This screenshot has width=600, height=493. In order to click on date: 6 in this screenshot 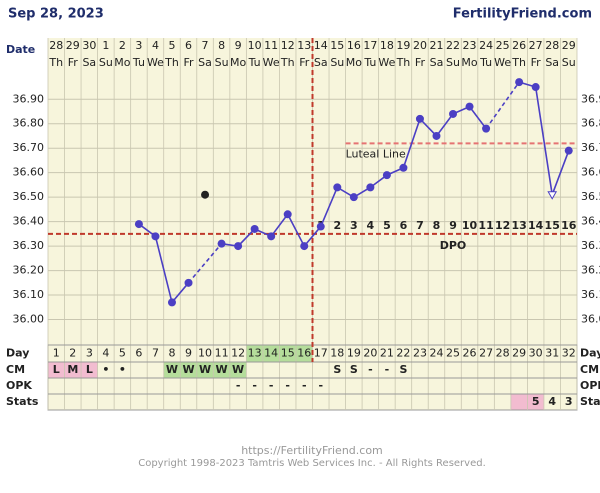, I will do `click(188, 45)`.